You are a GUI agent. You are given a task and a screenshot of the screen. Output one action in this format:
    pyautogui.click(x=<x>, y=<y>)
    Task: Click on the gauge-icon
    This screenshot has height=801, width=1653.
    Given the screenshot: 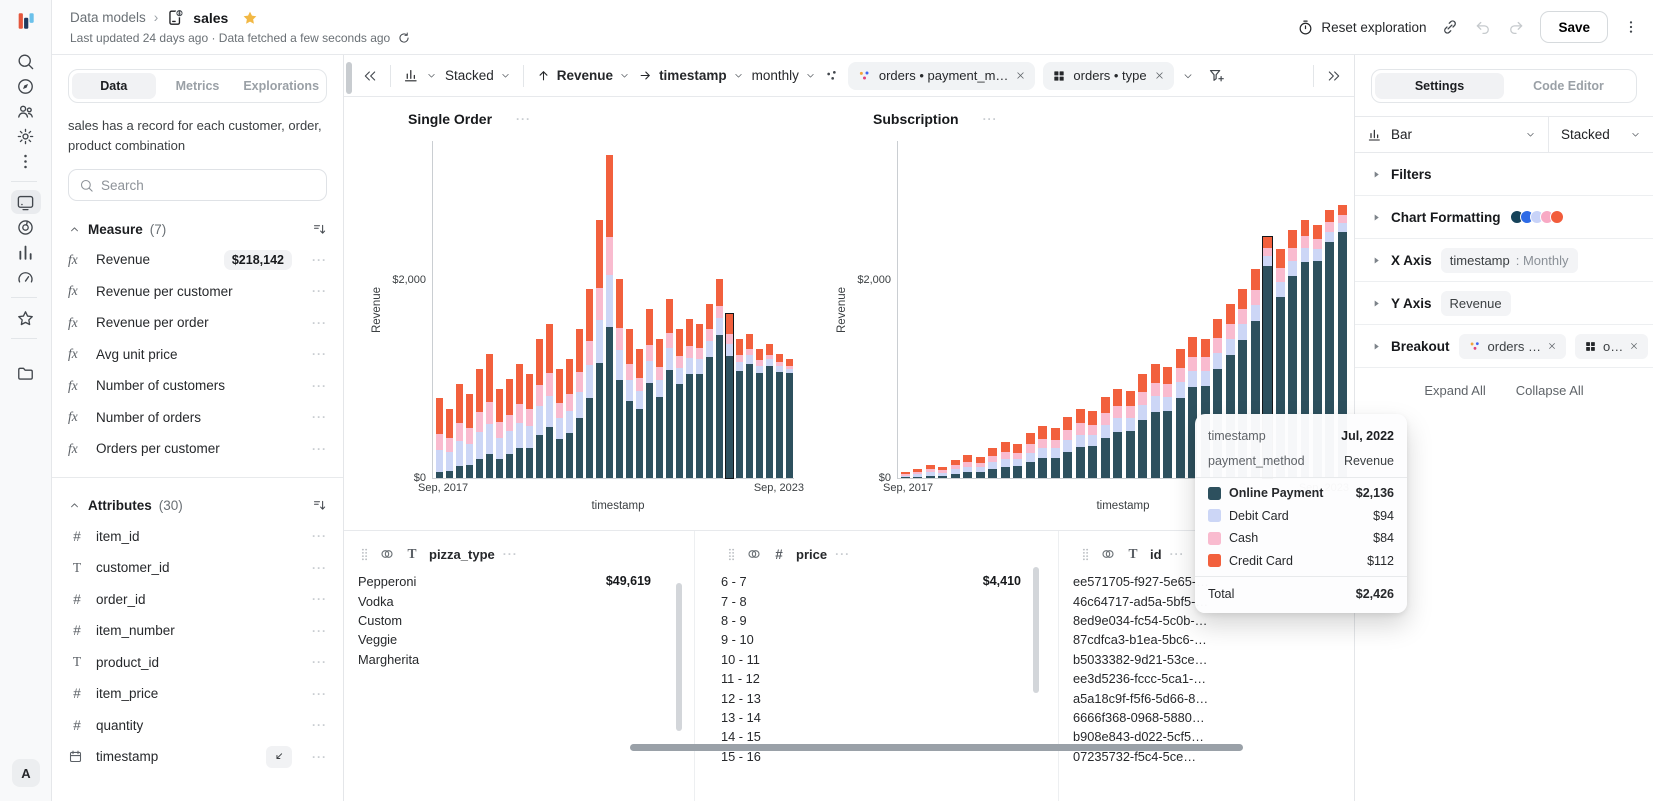 What is the action you would take?
    pyautogui.click(x=26, y=277)
    